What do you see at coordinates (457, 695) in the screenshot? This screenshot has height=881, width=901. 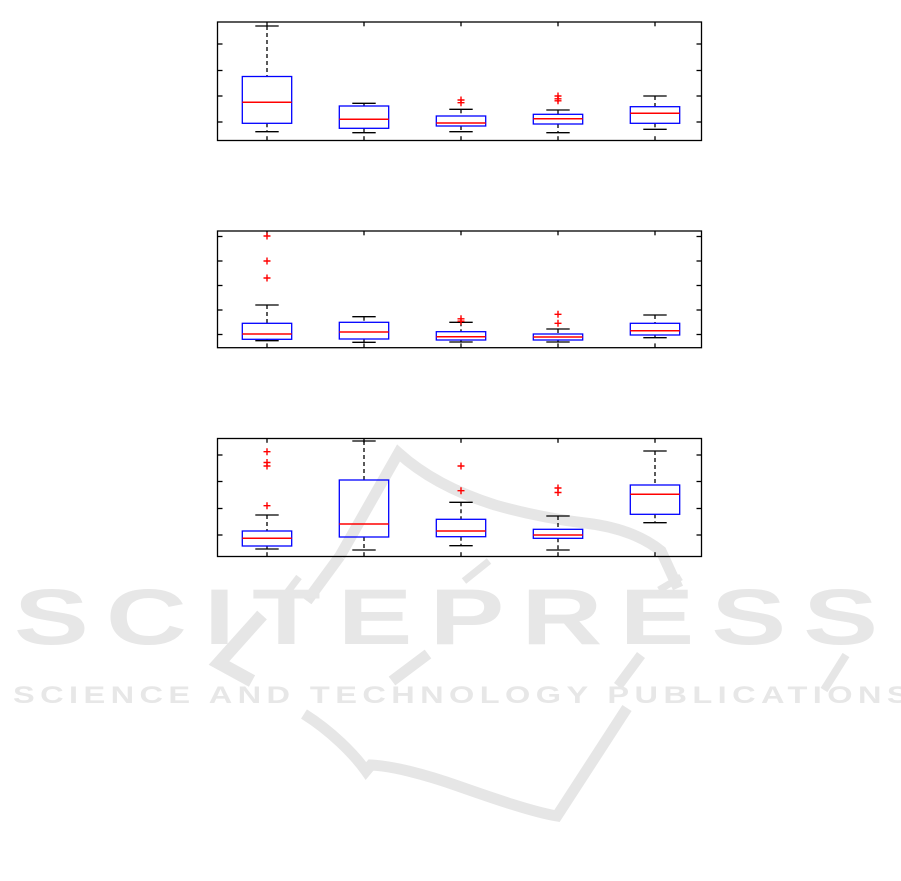 I see `watermark-tagline-text: SCIENCE AND TECHNOLOGY PUBLICATIONS` at bounding box center [457, 695].